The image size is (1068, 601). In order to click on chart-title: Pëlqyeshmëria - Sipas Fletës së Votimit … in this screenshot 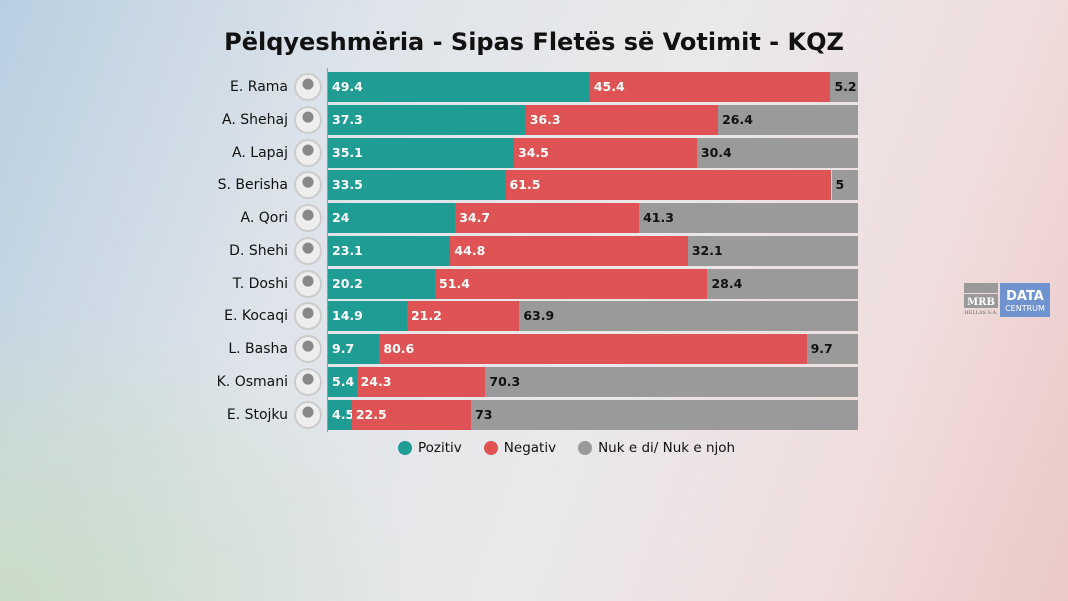, I will do `click(534, 42)`.